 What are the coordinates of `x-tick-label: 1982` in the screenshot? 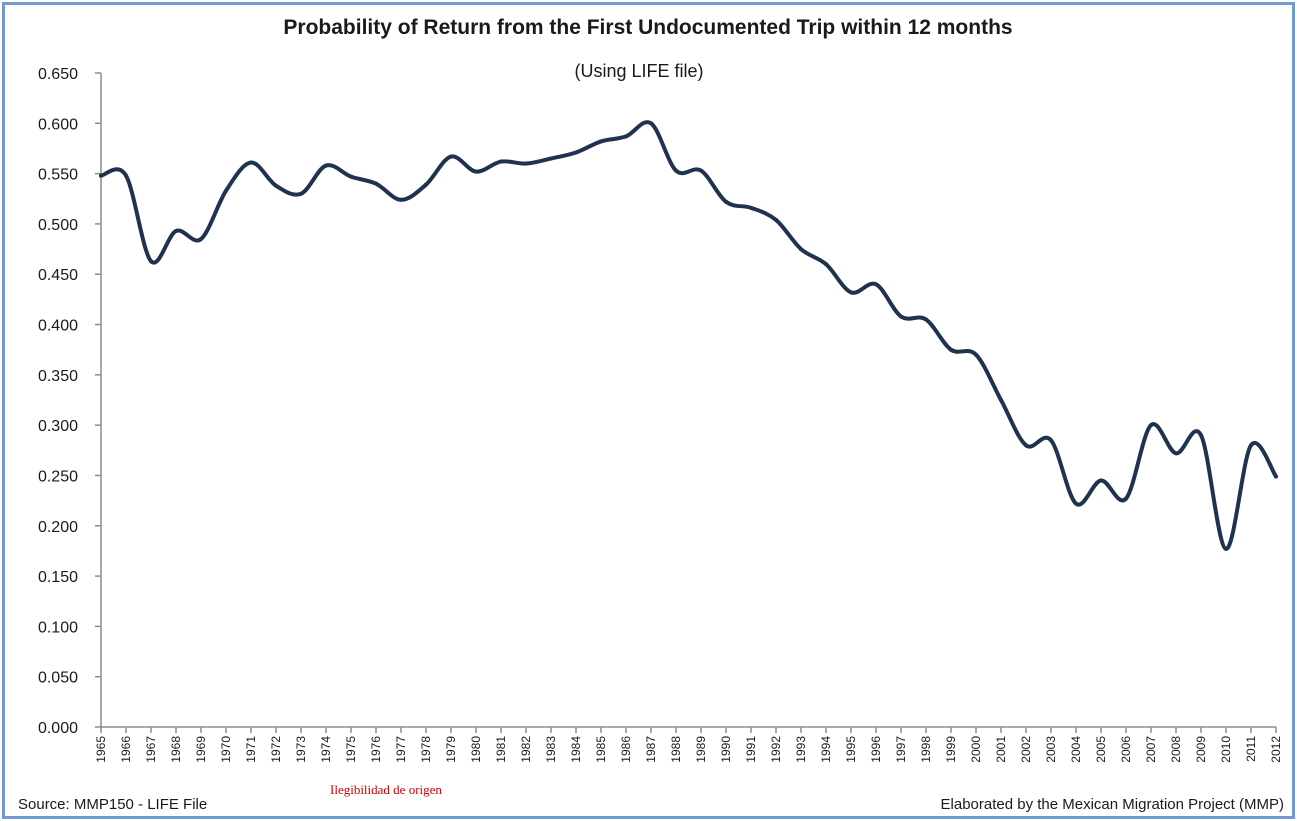 It's located at (526, 749).